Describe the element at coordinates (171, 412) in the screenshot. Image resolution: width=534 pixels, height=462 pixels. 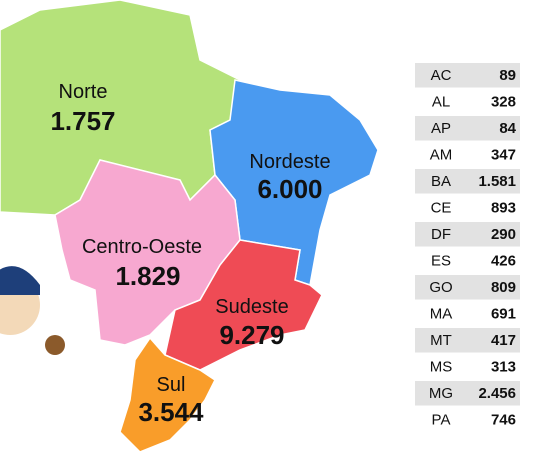
I see `region-value: 3.544` at that location.